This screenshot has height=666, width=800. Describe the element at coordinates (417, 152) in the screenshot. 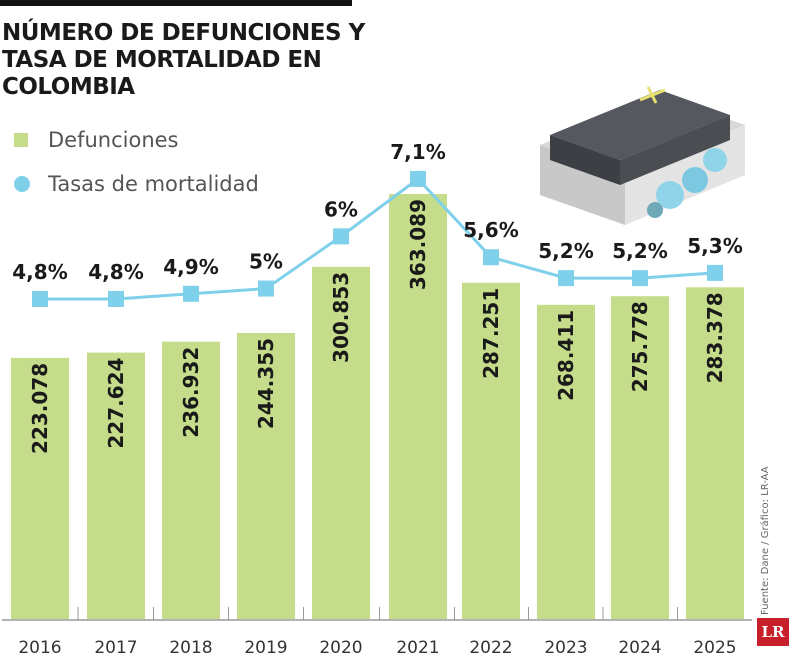

I see `rate-label-2021: 7,1%` at that location.